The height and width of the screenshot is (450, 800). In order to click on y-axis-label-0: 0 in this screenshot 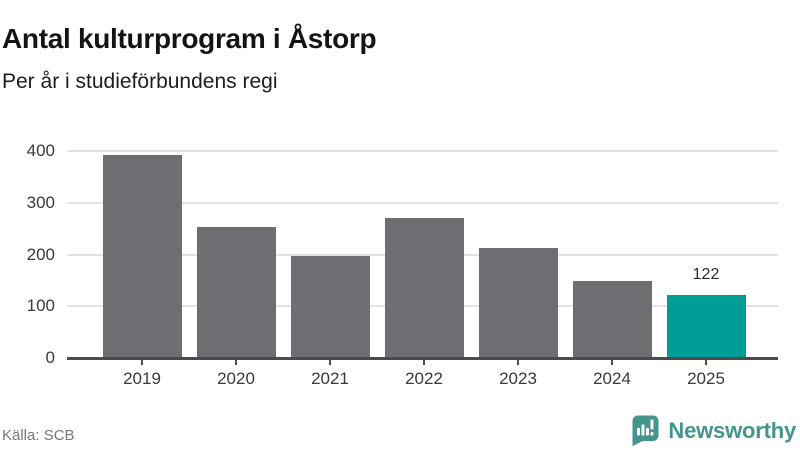, I will do `click(50, 357)`.